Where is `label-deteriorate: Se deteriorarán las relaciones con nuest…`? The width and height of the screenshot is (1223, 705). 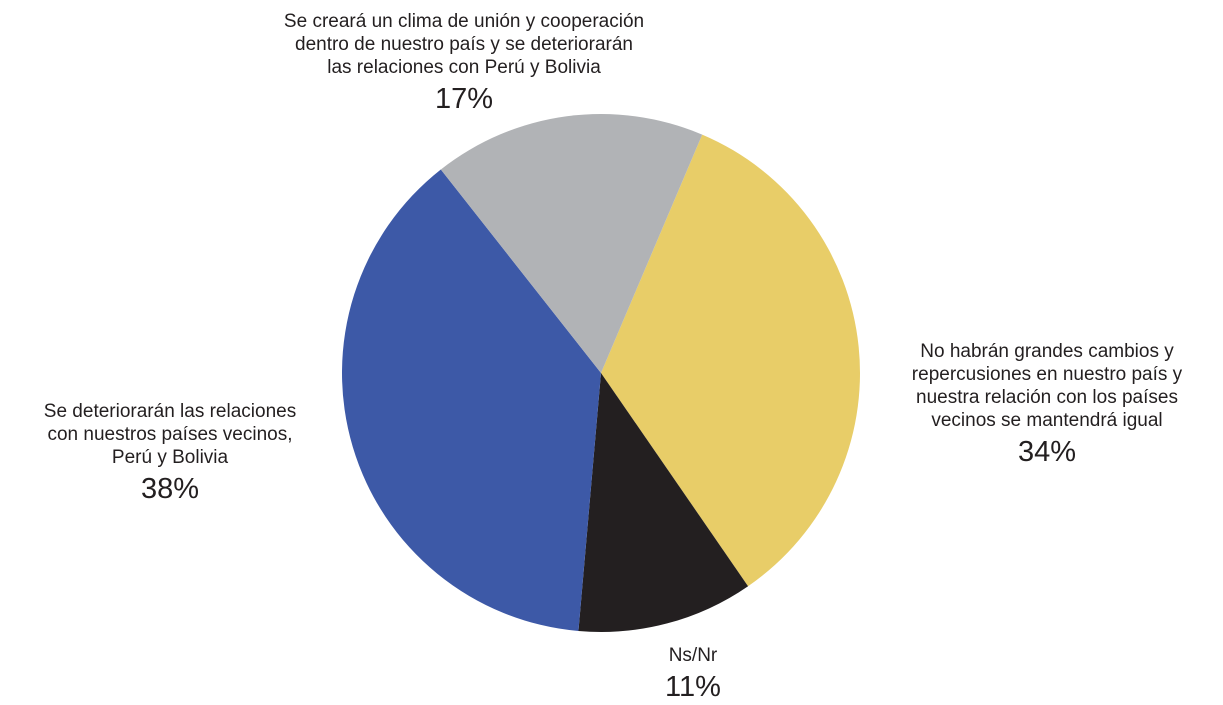
label-deteriorate: Se deteriorarán las relaciones con nuest… is located at coordinates (170, 453).